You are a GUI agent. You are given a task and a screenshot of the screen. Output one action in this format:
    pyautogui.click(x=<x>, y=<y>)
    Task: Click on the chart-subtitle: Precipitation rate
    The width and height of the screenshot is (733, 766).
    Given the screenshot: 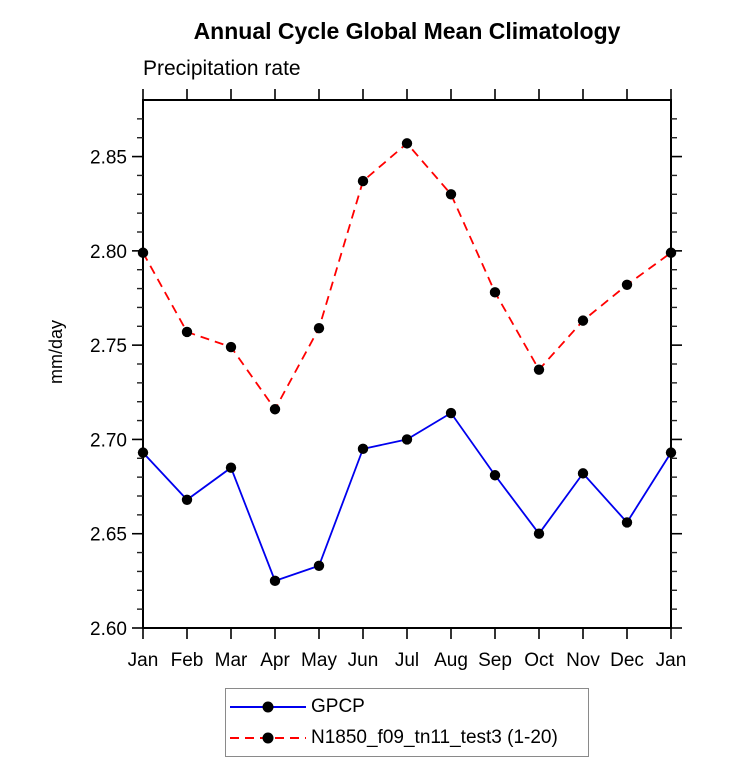 What is the action you would take?
    pyautogui.click(x=222, y=68)
    